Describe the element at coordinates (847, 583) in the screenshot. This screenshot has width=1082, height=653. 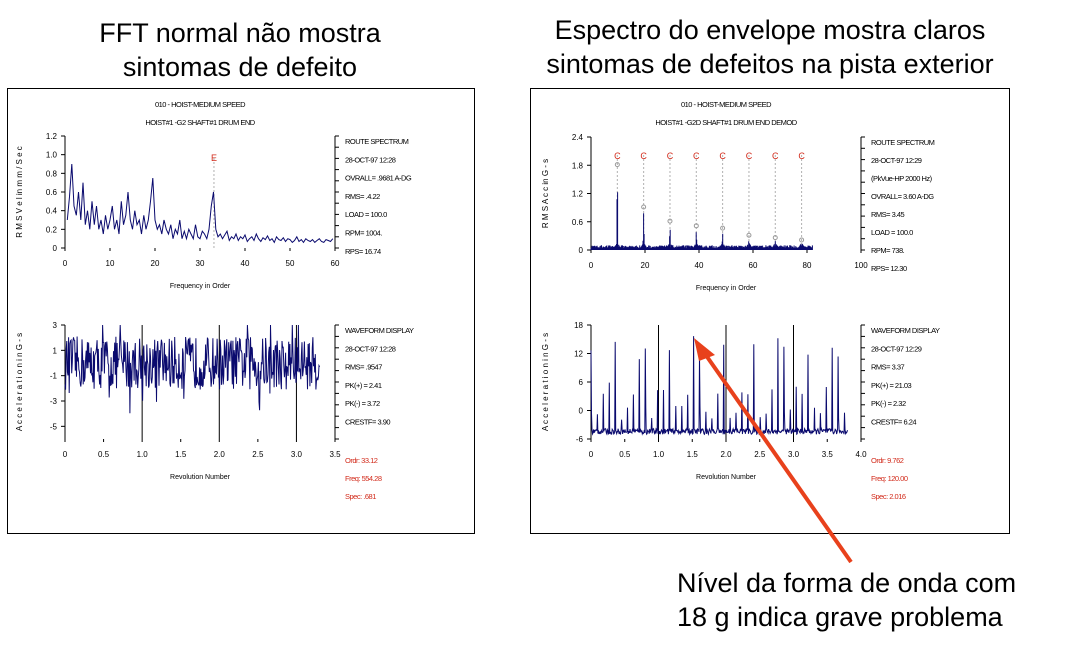
I see `annotation-line-1: Nível da forma de onda com` at that location.